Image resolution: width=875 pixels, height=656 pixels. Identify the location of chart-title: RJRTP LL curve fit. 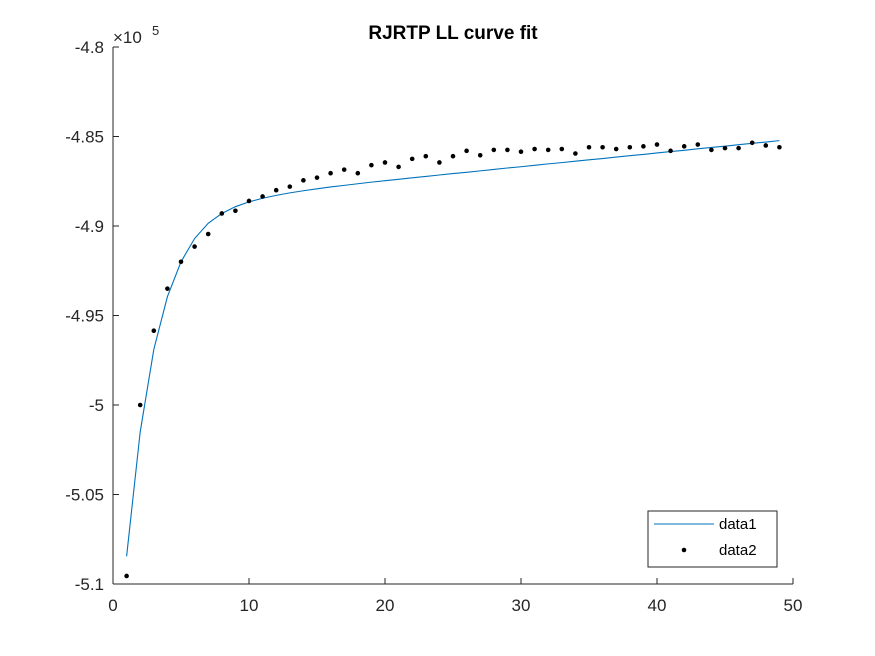
(453, 33).